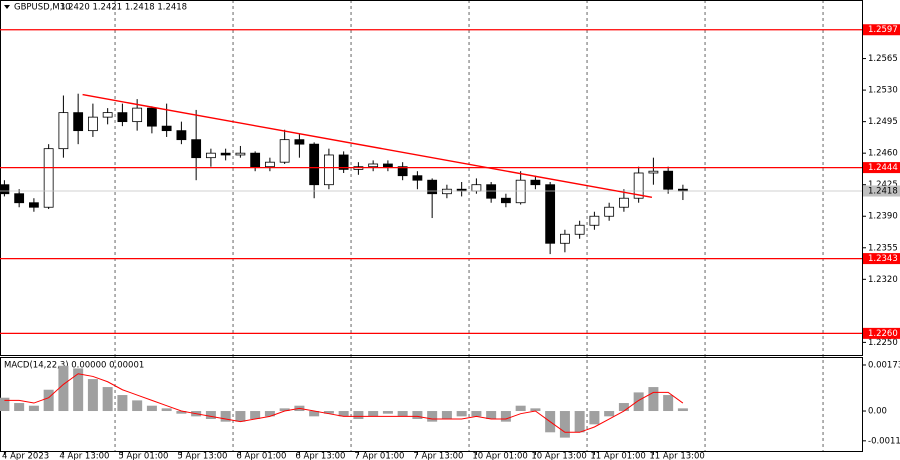 The height and width of the screenshot is (460, 900). I want to click on y-tick-label: 1.2495, so click(883, 122).